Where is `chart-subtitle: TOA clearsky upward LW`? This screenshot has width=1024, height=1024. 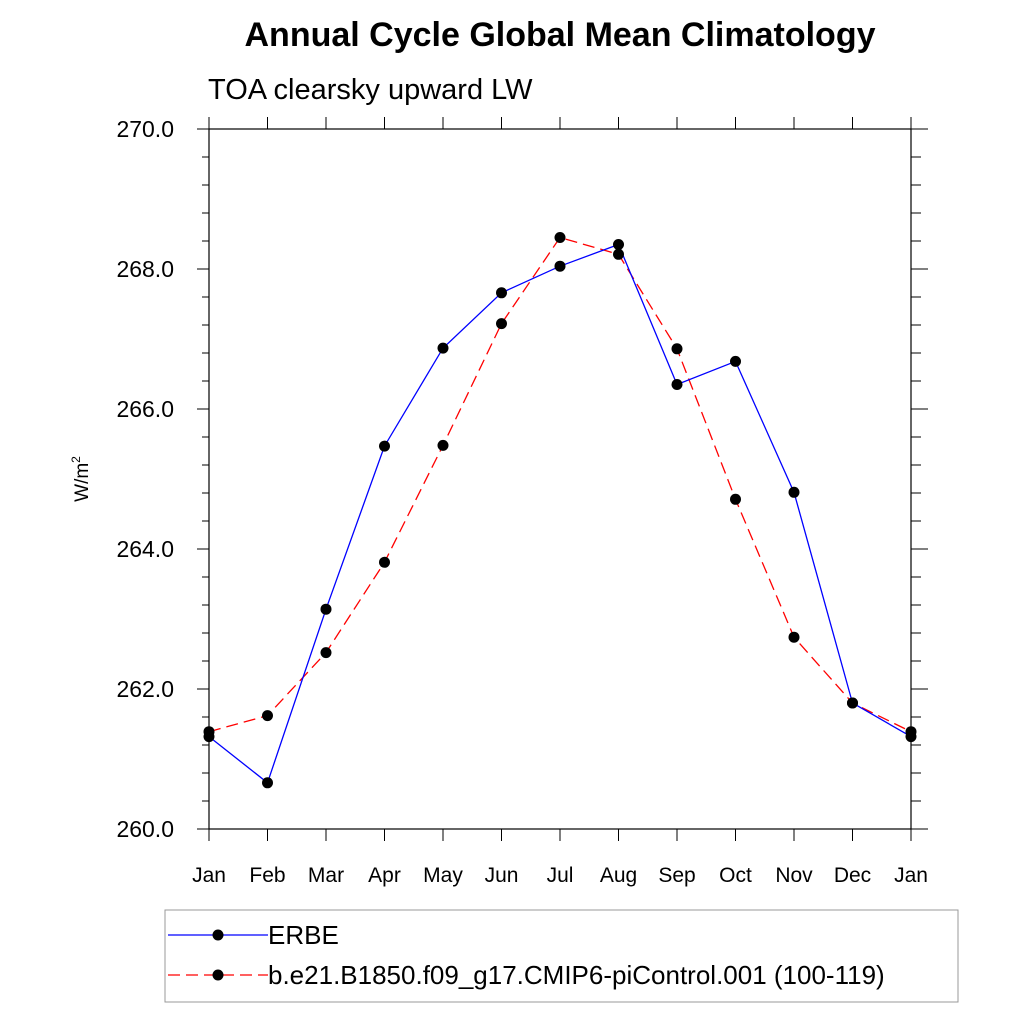 chart-subtitle: TOA clearsky upward LW is located at coordinates (370, 90).